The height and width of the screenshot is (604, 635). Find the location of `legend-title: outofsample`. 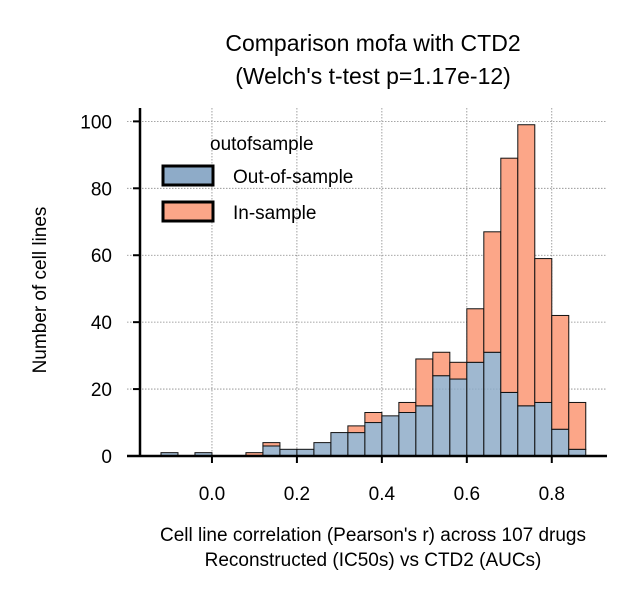

legend-title: outofsample is located at coordinates (262, 144).